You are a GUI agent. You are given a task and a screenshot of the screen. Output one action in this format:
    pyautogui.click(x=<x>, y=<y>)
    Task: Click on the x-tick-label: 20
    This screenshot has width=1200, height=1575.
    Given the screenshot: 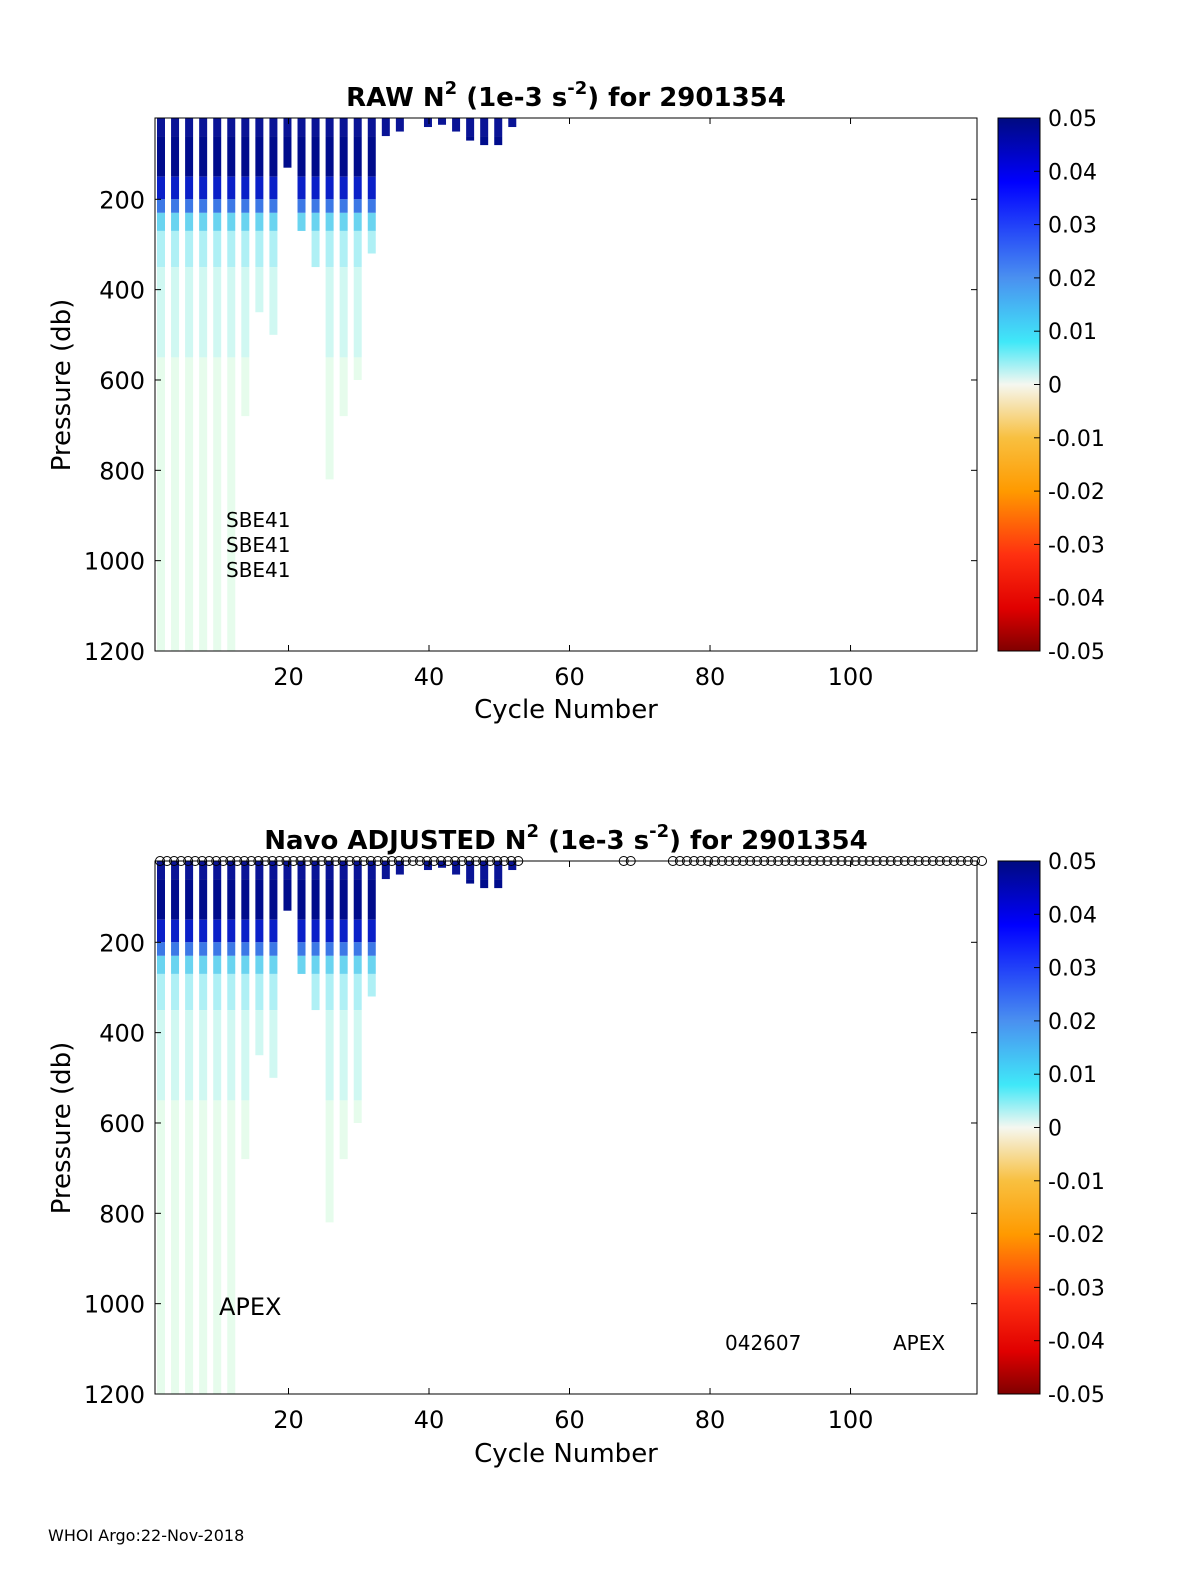 What is the action you would take?
    pyautogui.click(x=288, y=1420)
    